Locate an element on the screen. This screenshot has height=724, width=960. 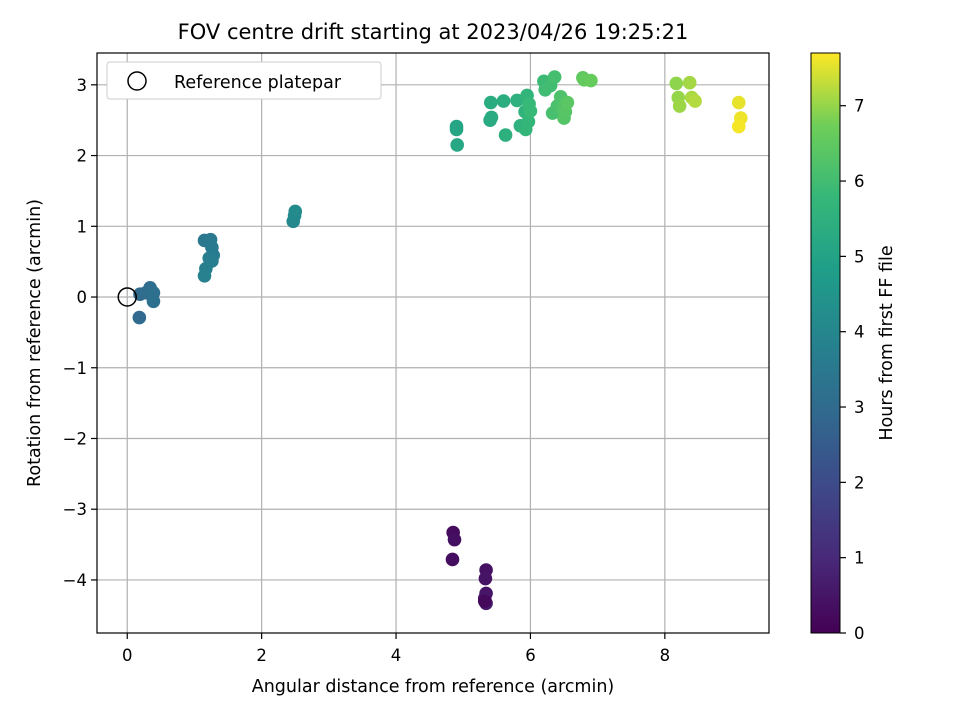
colorbar-ticks: 0 1 2 3 4 5 6 7 is located at coordinates (852, 370).